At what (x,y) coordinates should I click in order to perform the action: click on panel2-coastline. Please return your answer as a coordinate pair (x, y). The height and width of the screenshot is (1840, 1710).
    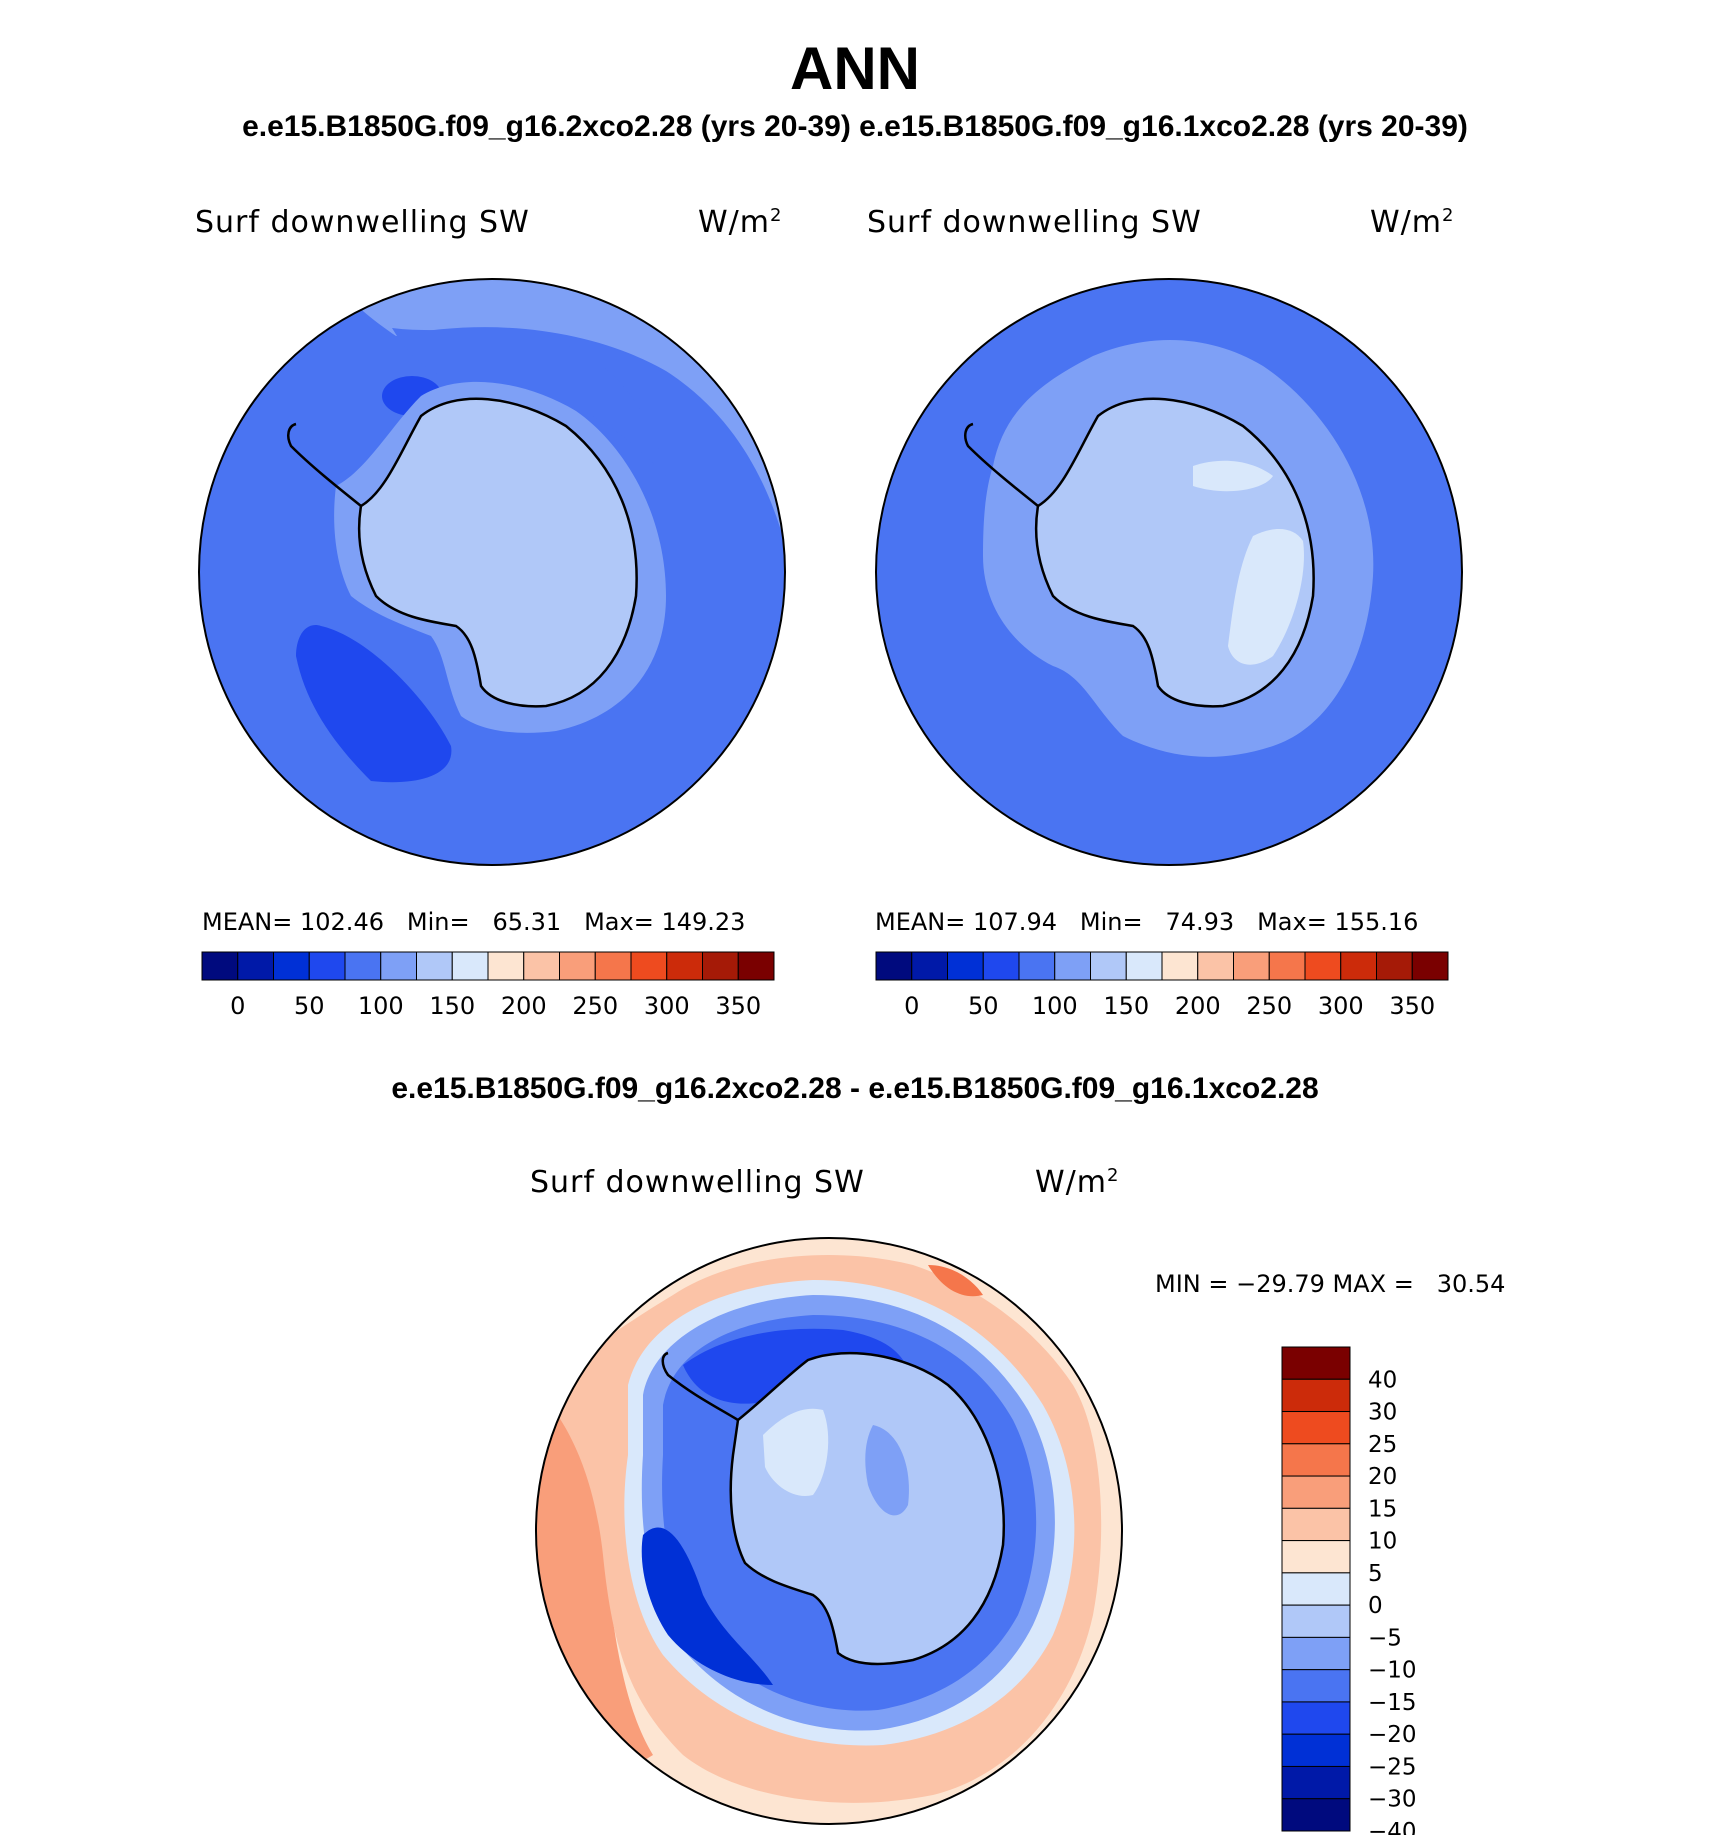
    Looking at the image, I should click on (1174, 552).